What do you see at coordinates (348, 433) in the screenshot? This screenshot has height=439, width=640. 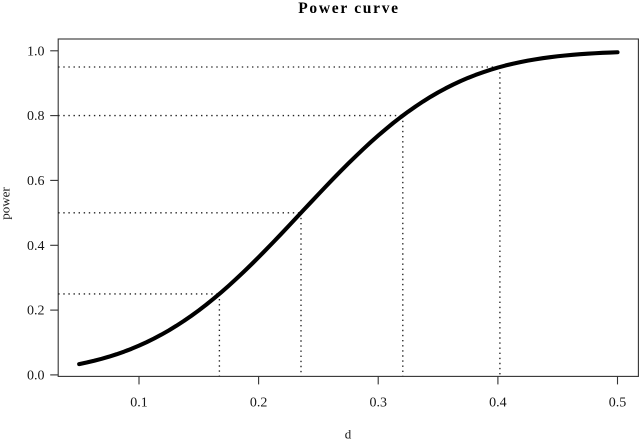 I see `svg-text: d` at bounding box center [348, 433].